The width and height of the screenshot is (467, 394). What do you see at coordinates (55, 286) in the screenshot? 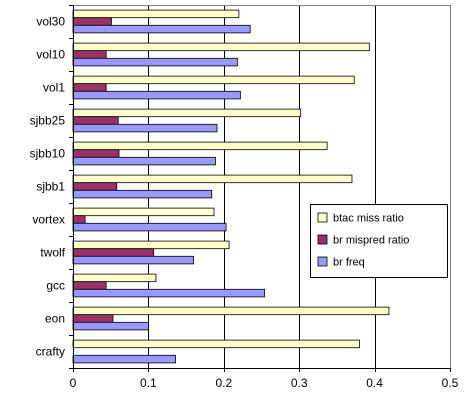
I see `category-label: gcc` at bounding box center [55, 286].